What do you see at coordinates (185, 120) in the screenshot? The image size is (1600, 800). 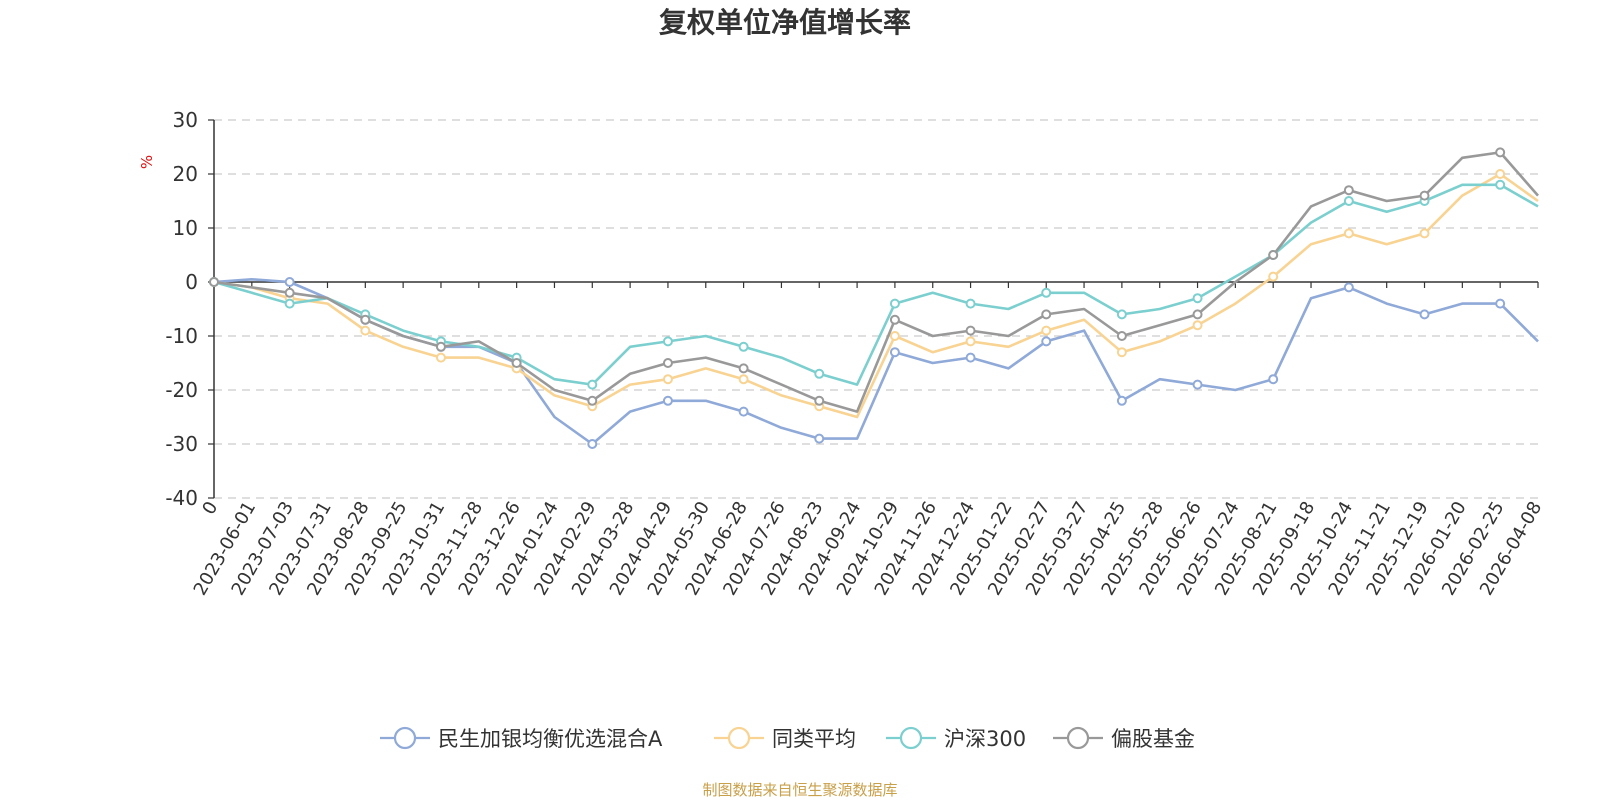 I see `y-tick-label: 30` at bounding box center [185, 120].